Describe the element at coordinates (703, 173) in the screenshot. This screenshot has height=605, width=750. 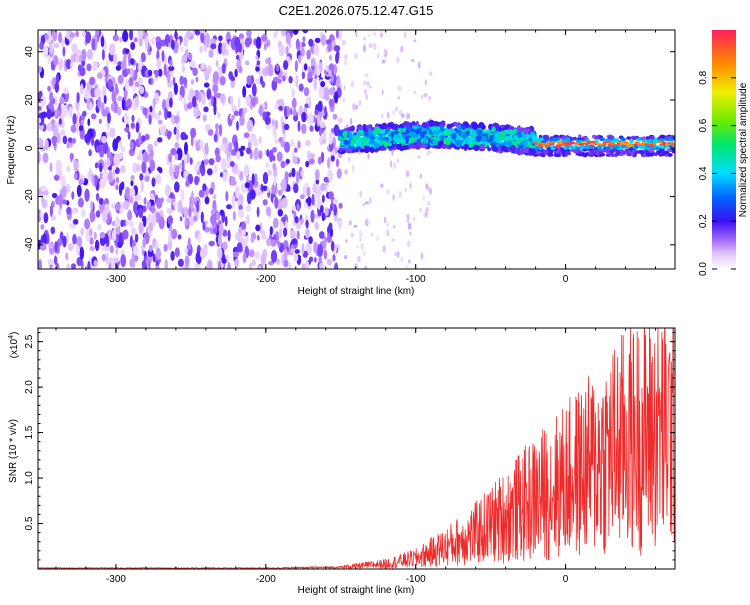
I see `colorbar-tick-label: 0.4` at that location.